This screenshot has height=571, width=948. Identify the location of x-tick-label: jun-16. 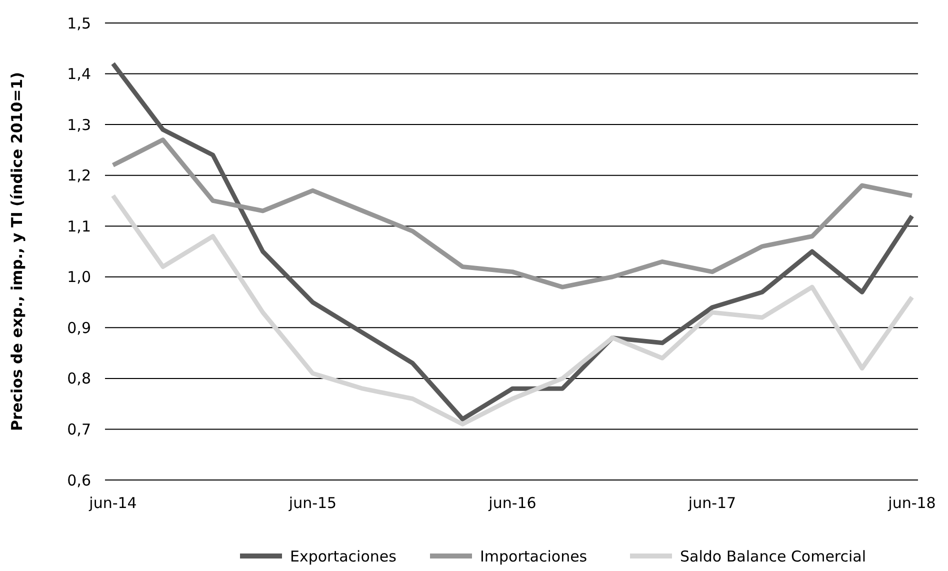
(512, 503).